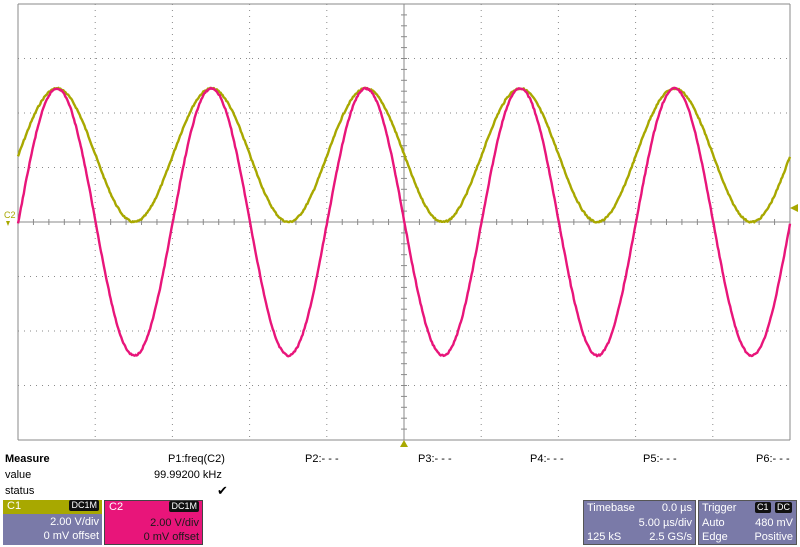  What do you see at coordinates (611, 508) in the screenshot?
I see `timebase-title: Timebase` at bounding box center [611, 508].